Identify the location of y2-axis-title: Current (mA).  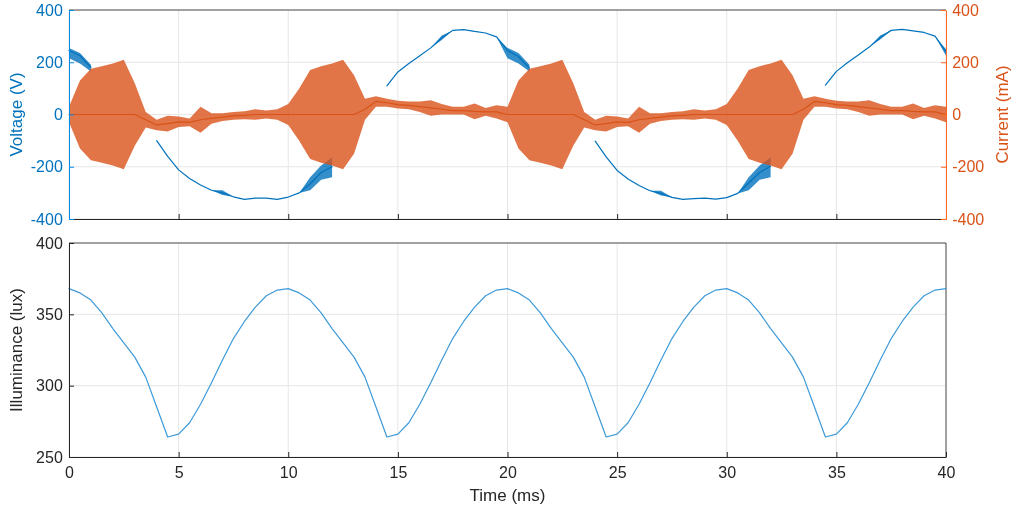
(1002, 114).